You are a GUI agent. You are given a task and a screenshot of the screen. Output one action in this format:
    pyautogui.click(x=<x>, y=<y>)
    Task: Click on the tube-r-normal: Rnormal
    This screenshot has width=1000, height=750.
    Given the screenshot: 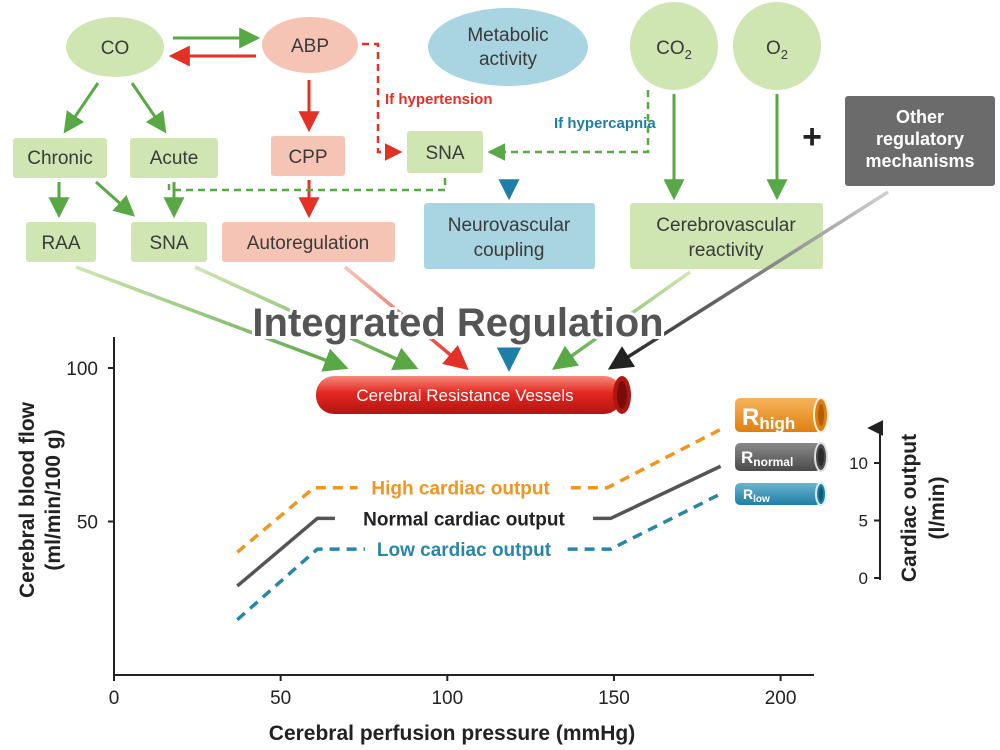 What is the action you would take?
    pyautogui.click(x=781, y=457)
    